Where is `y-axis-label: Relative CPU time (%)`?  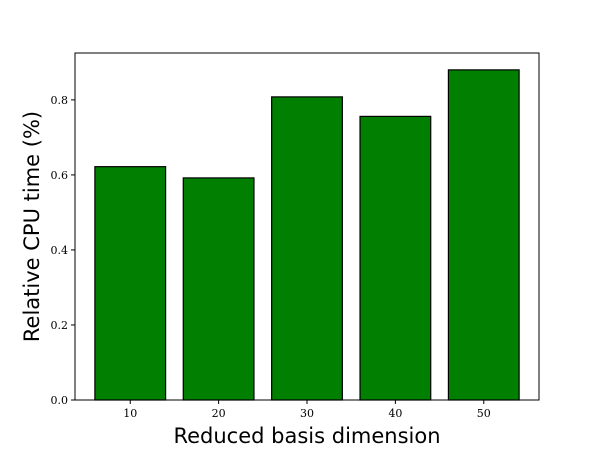
y-axis-label: Relative CPU time (%) is located at coordinates (32, 226).